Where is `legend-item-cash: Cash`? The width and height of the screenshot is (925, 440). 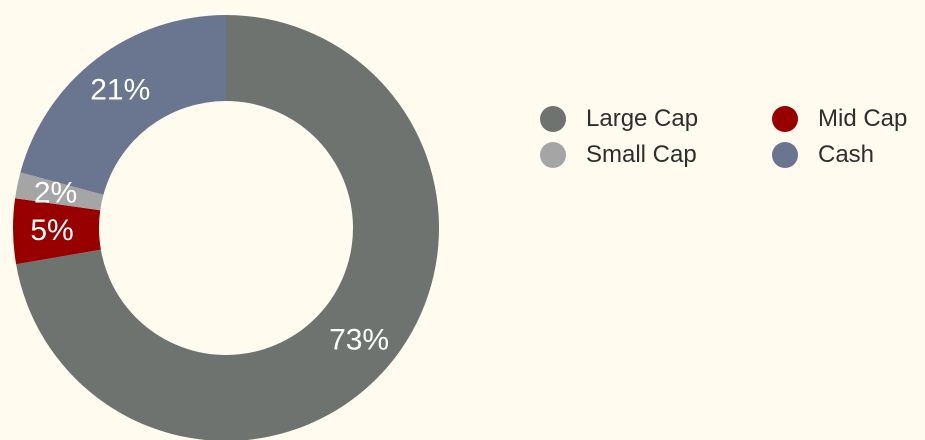 legend-item-cash: Cash is located at coordinates (847, 155).